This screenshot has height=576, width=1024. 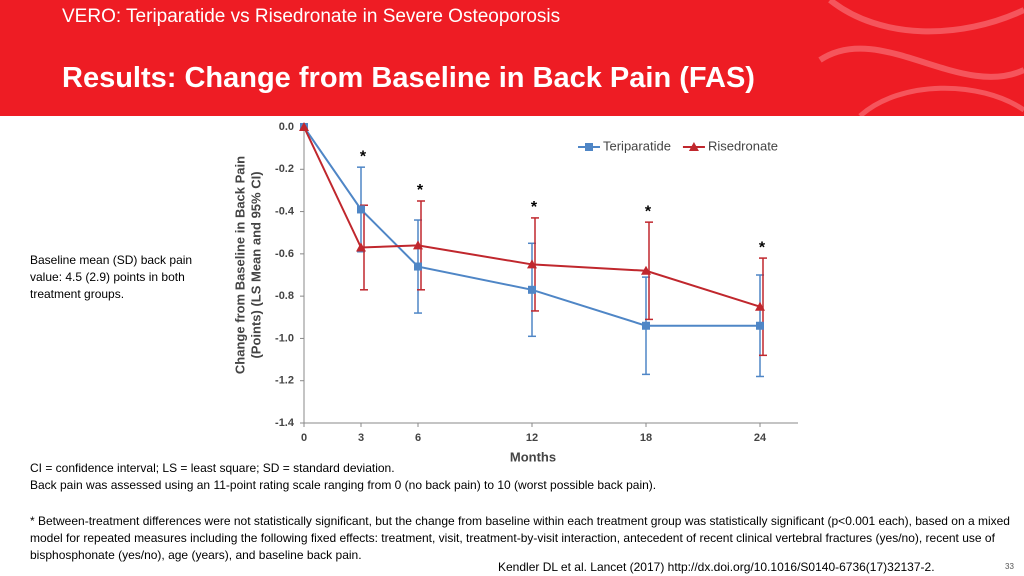 I want to click on y-axis-label: Change from Baseline in Back Pain, so click(x=239, y=265).